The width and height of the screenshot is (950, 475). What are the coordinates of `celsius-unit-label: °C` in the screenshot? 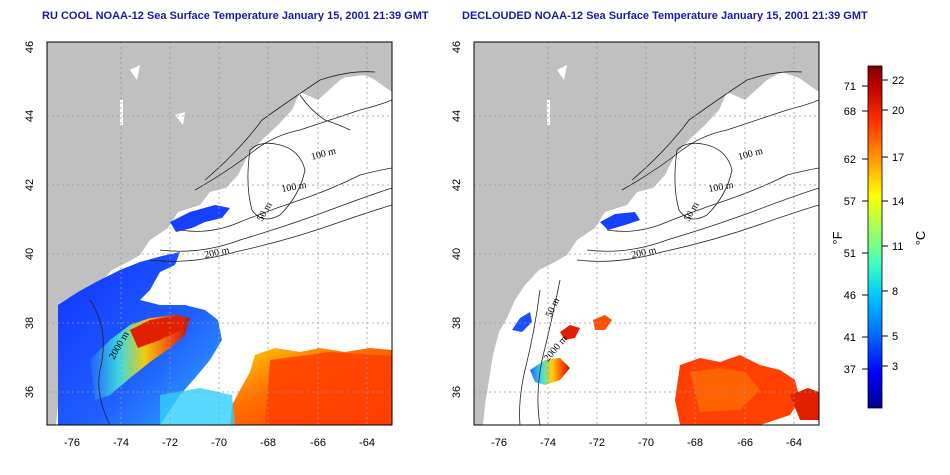 It's located at (920, 238).